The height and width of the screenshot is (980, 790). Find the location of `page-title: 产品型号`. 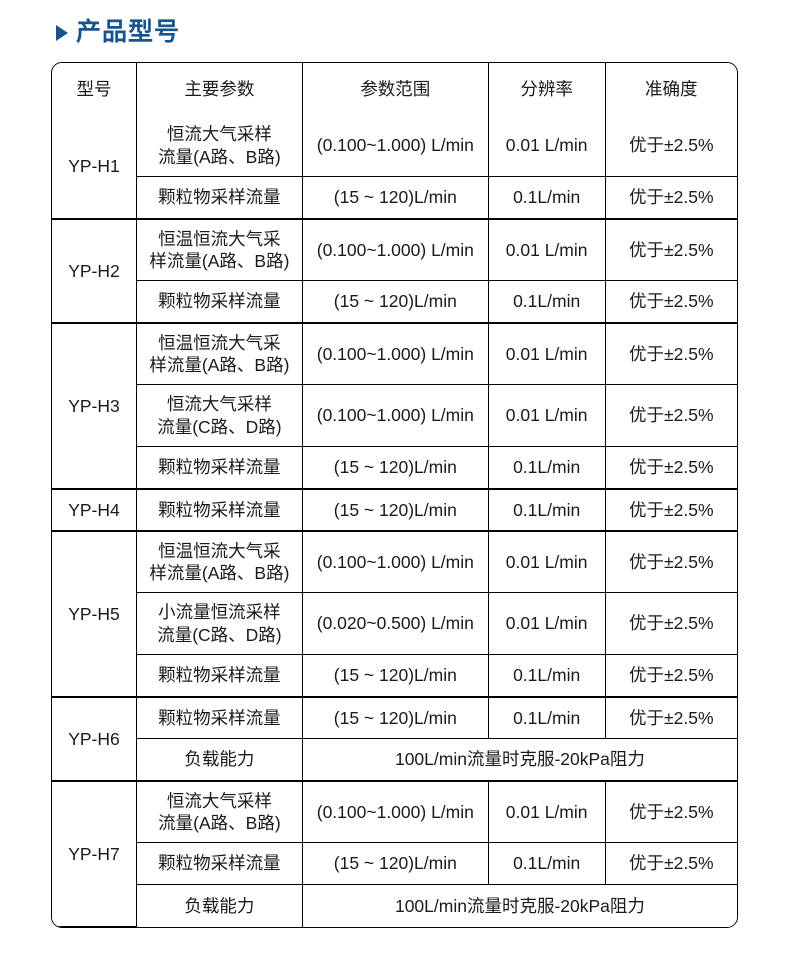

page-title: 产品型号 is located at coordinates (128, 31).